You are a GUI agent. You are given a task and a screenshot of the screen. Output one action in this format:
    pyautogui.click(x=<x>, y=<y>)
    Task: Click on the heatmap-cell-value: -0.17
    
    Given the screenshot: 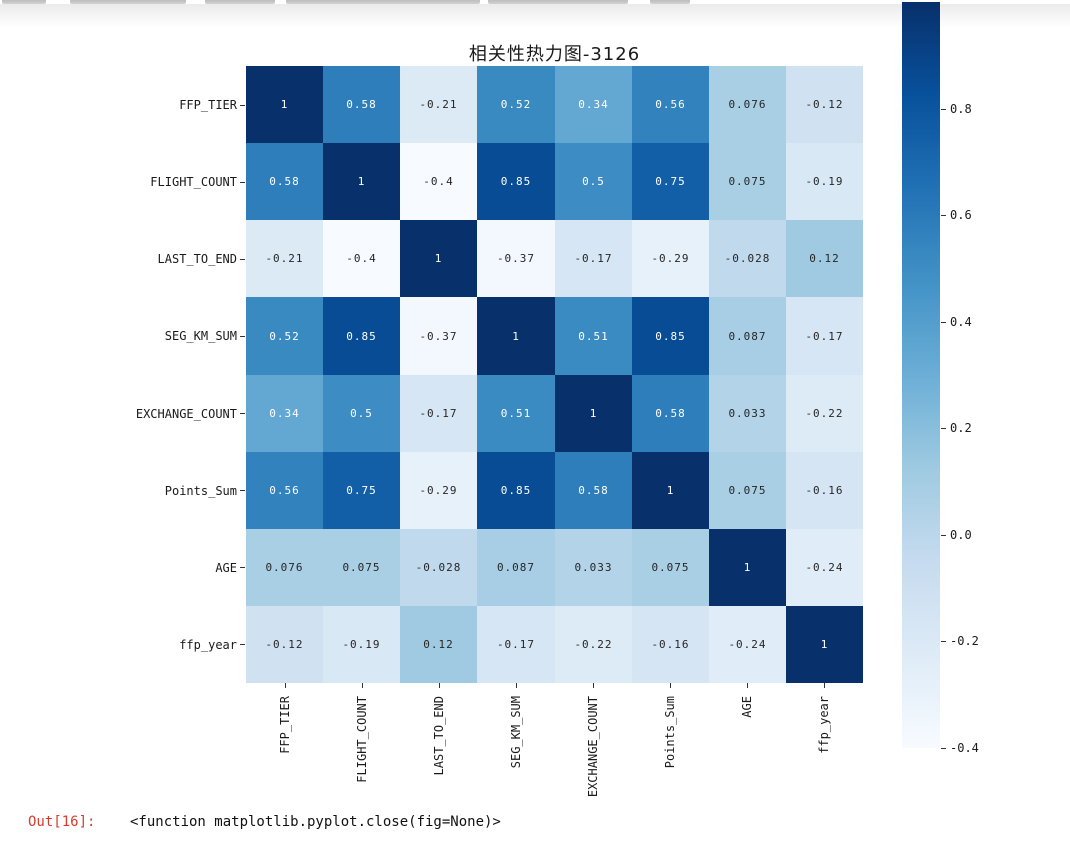 What is the action you would take?
    pyautogui.click(x=593, y=258)
    